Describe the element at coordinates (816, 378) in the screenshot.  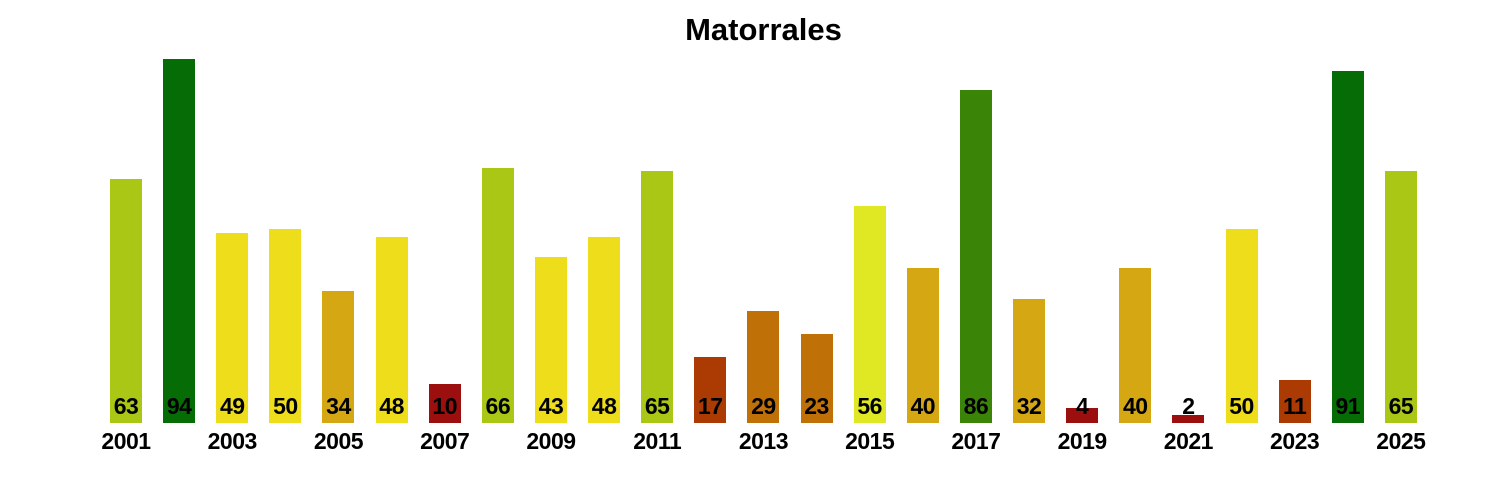
I see `bar-2014` at that location.